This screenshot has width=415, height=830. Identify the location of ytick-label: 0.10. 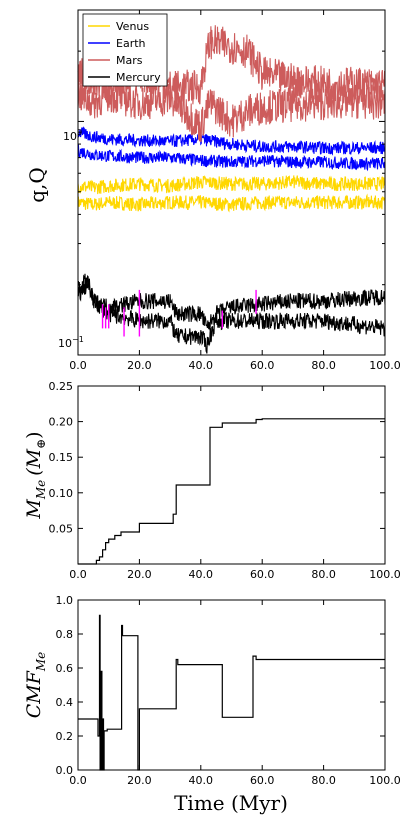
(61, 493).